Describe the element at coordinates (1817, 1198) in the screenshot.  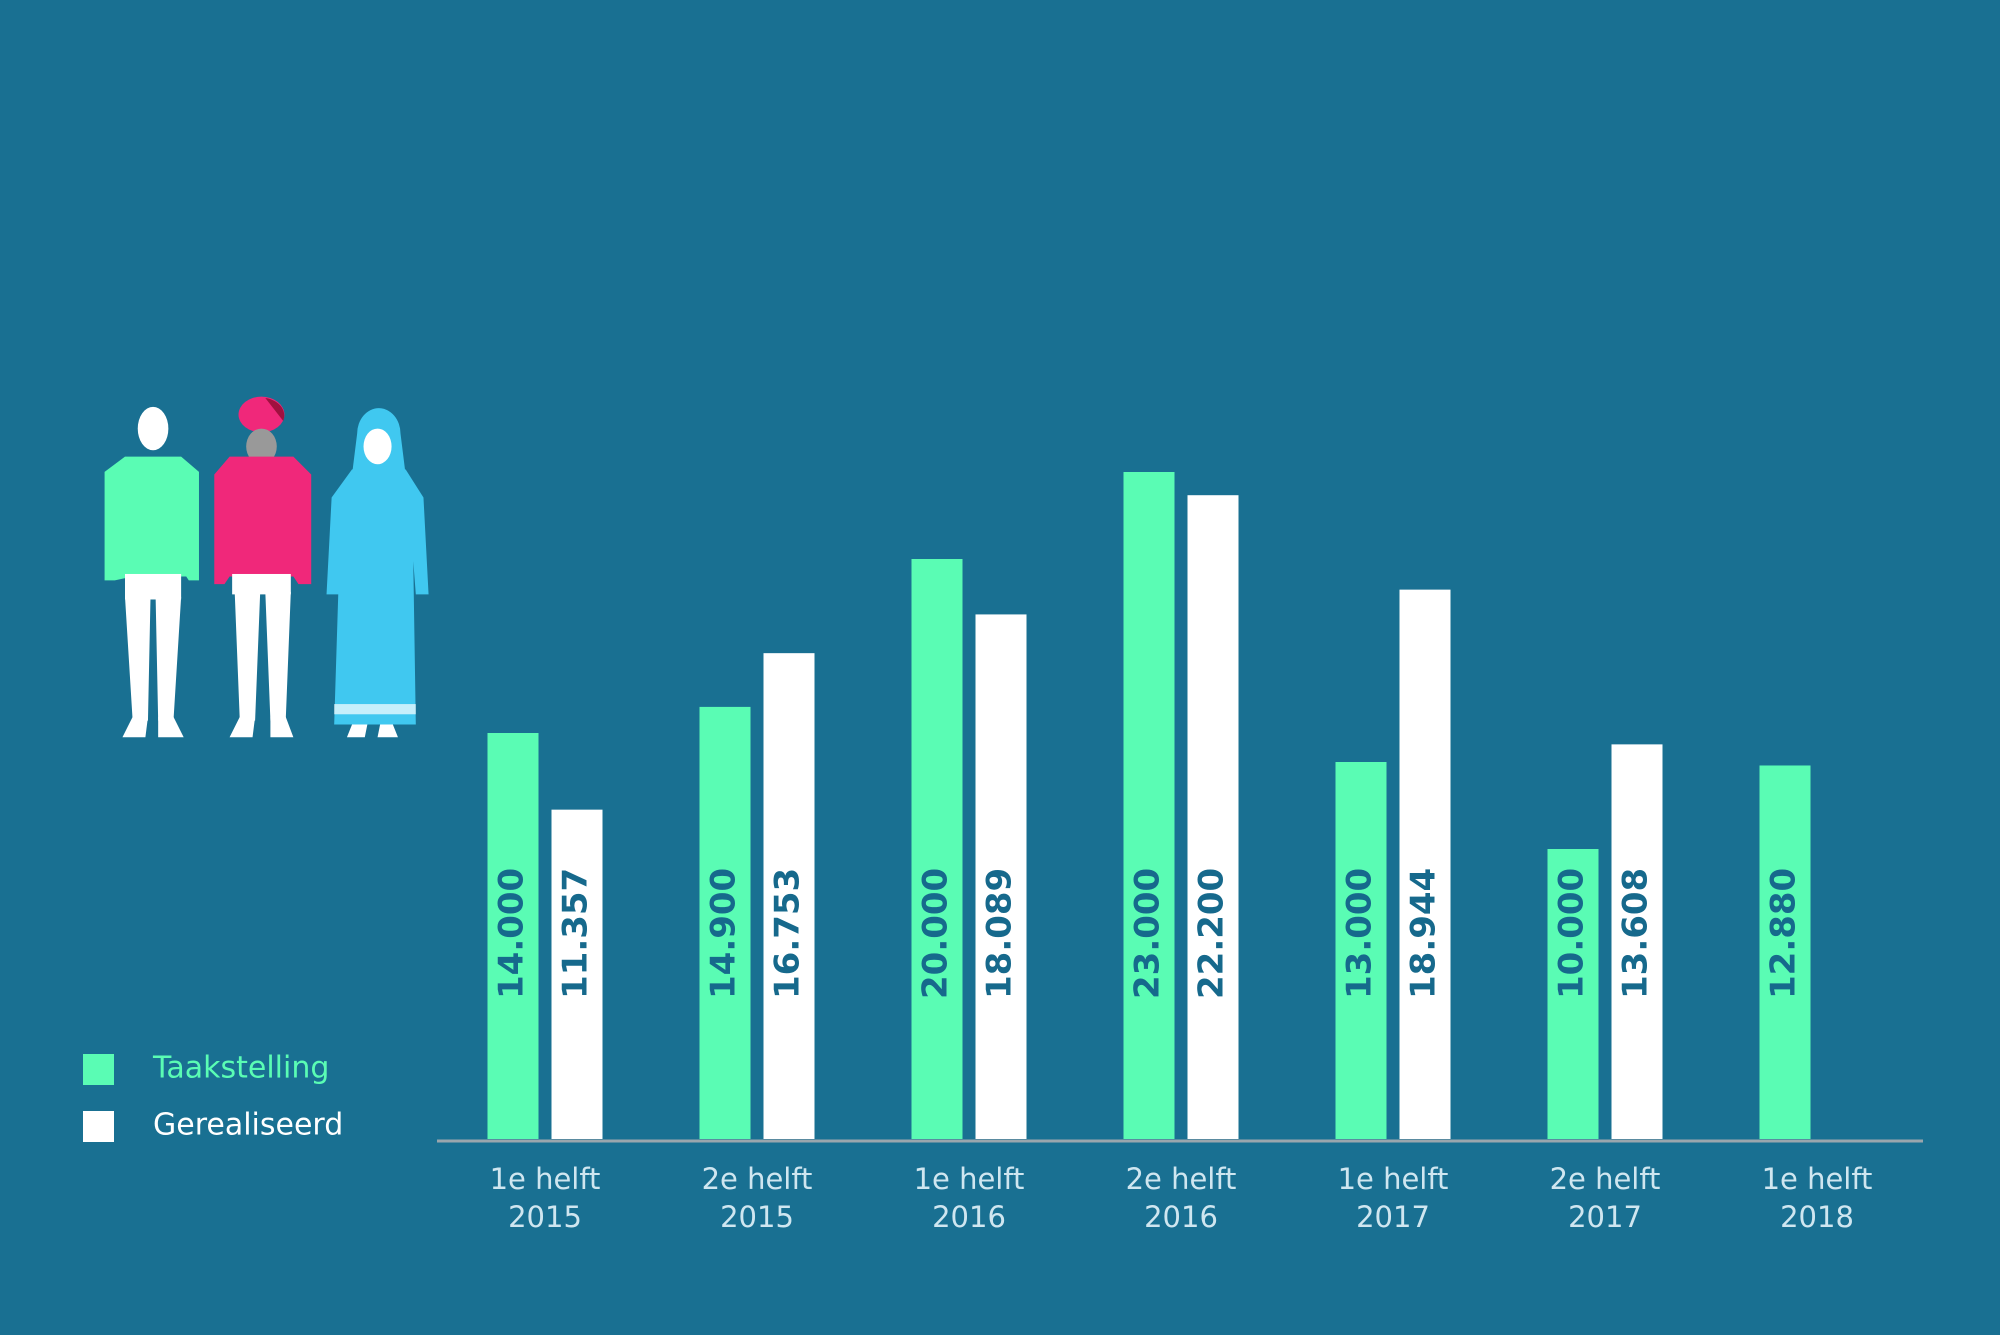
I see `x-tick-label: 1e helft 2018` at that location.